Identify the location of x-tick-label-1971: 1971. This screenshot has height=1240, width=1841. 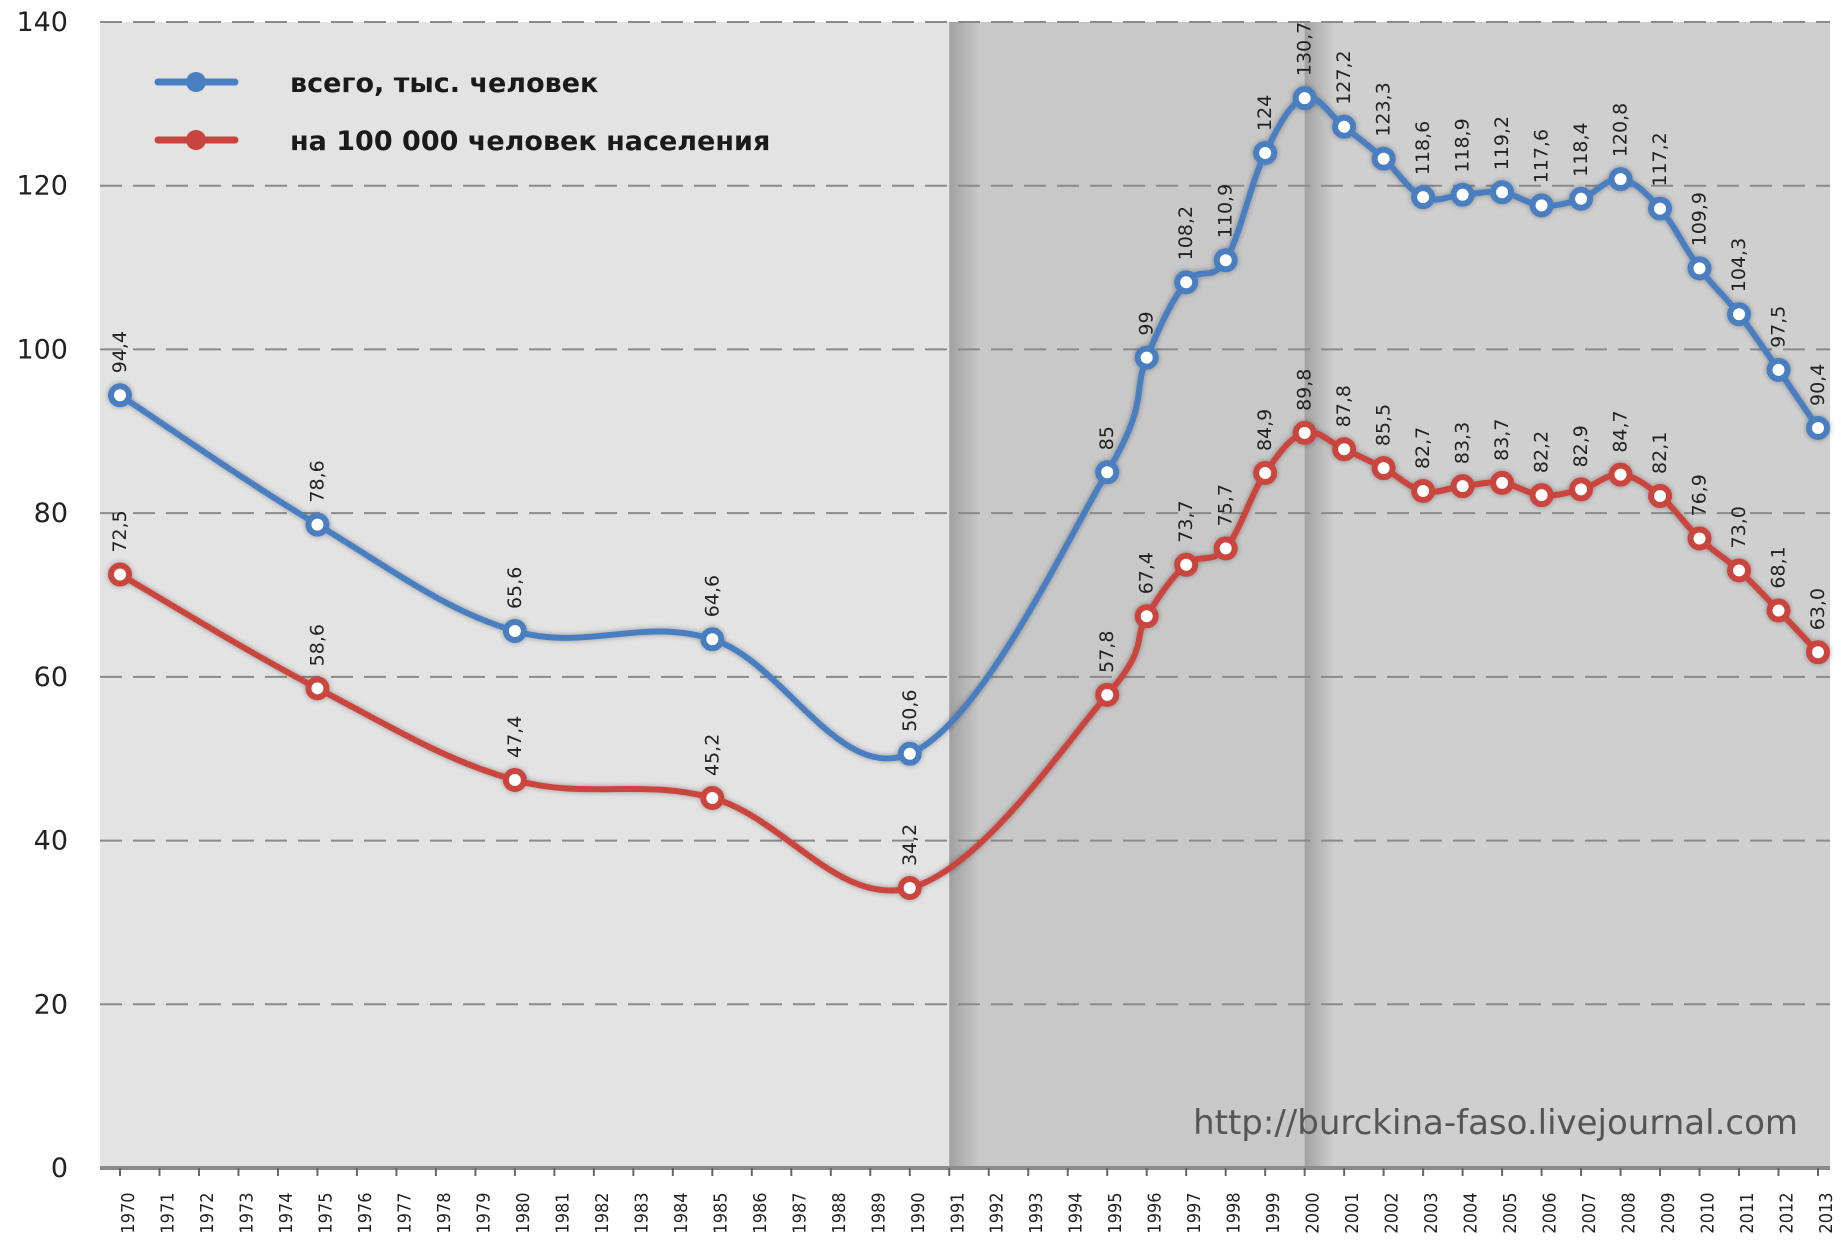
(167, 1212).